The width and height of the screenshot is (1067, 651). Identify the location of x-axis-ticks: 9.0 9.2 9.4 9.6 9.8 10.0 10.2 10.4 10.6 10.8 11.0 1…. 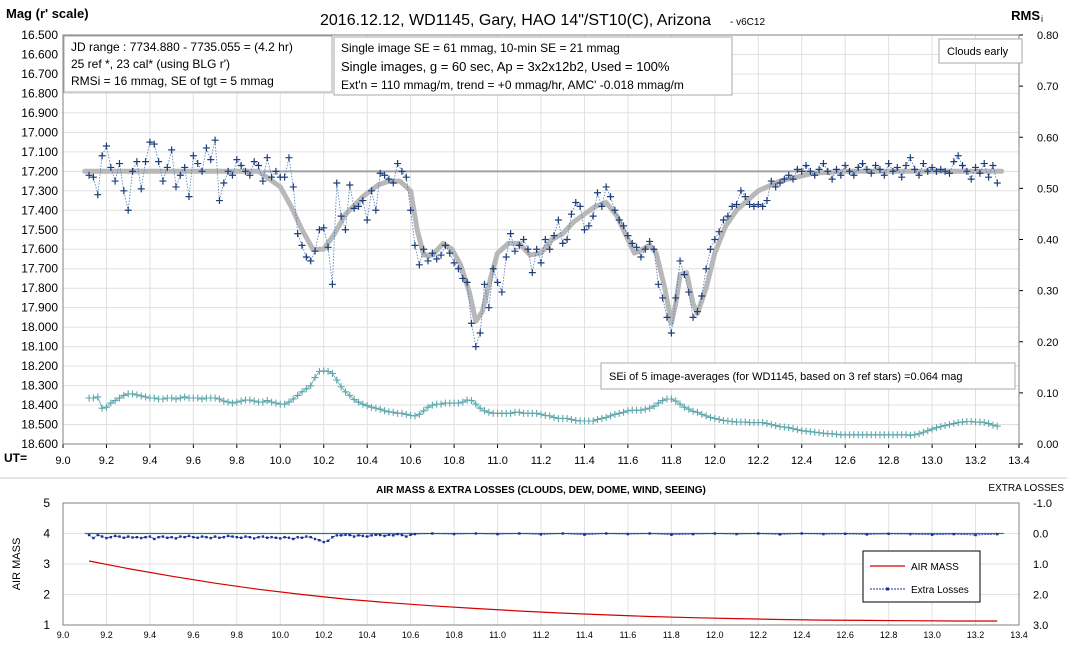
(542, 461).